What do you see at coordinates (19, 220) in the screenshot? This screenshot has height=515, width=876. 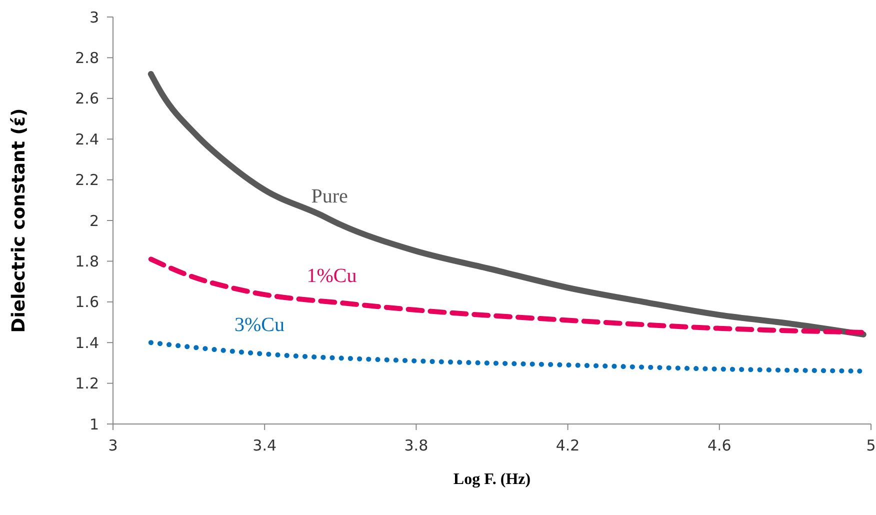 I see `y-axis-title: Dielectric constant (έ)` at bounding box center [19, 220].